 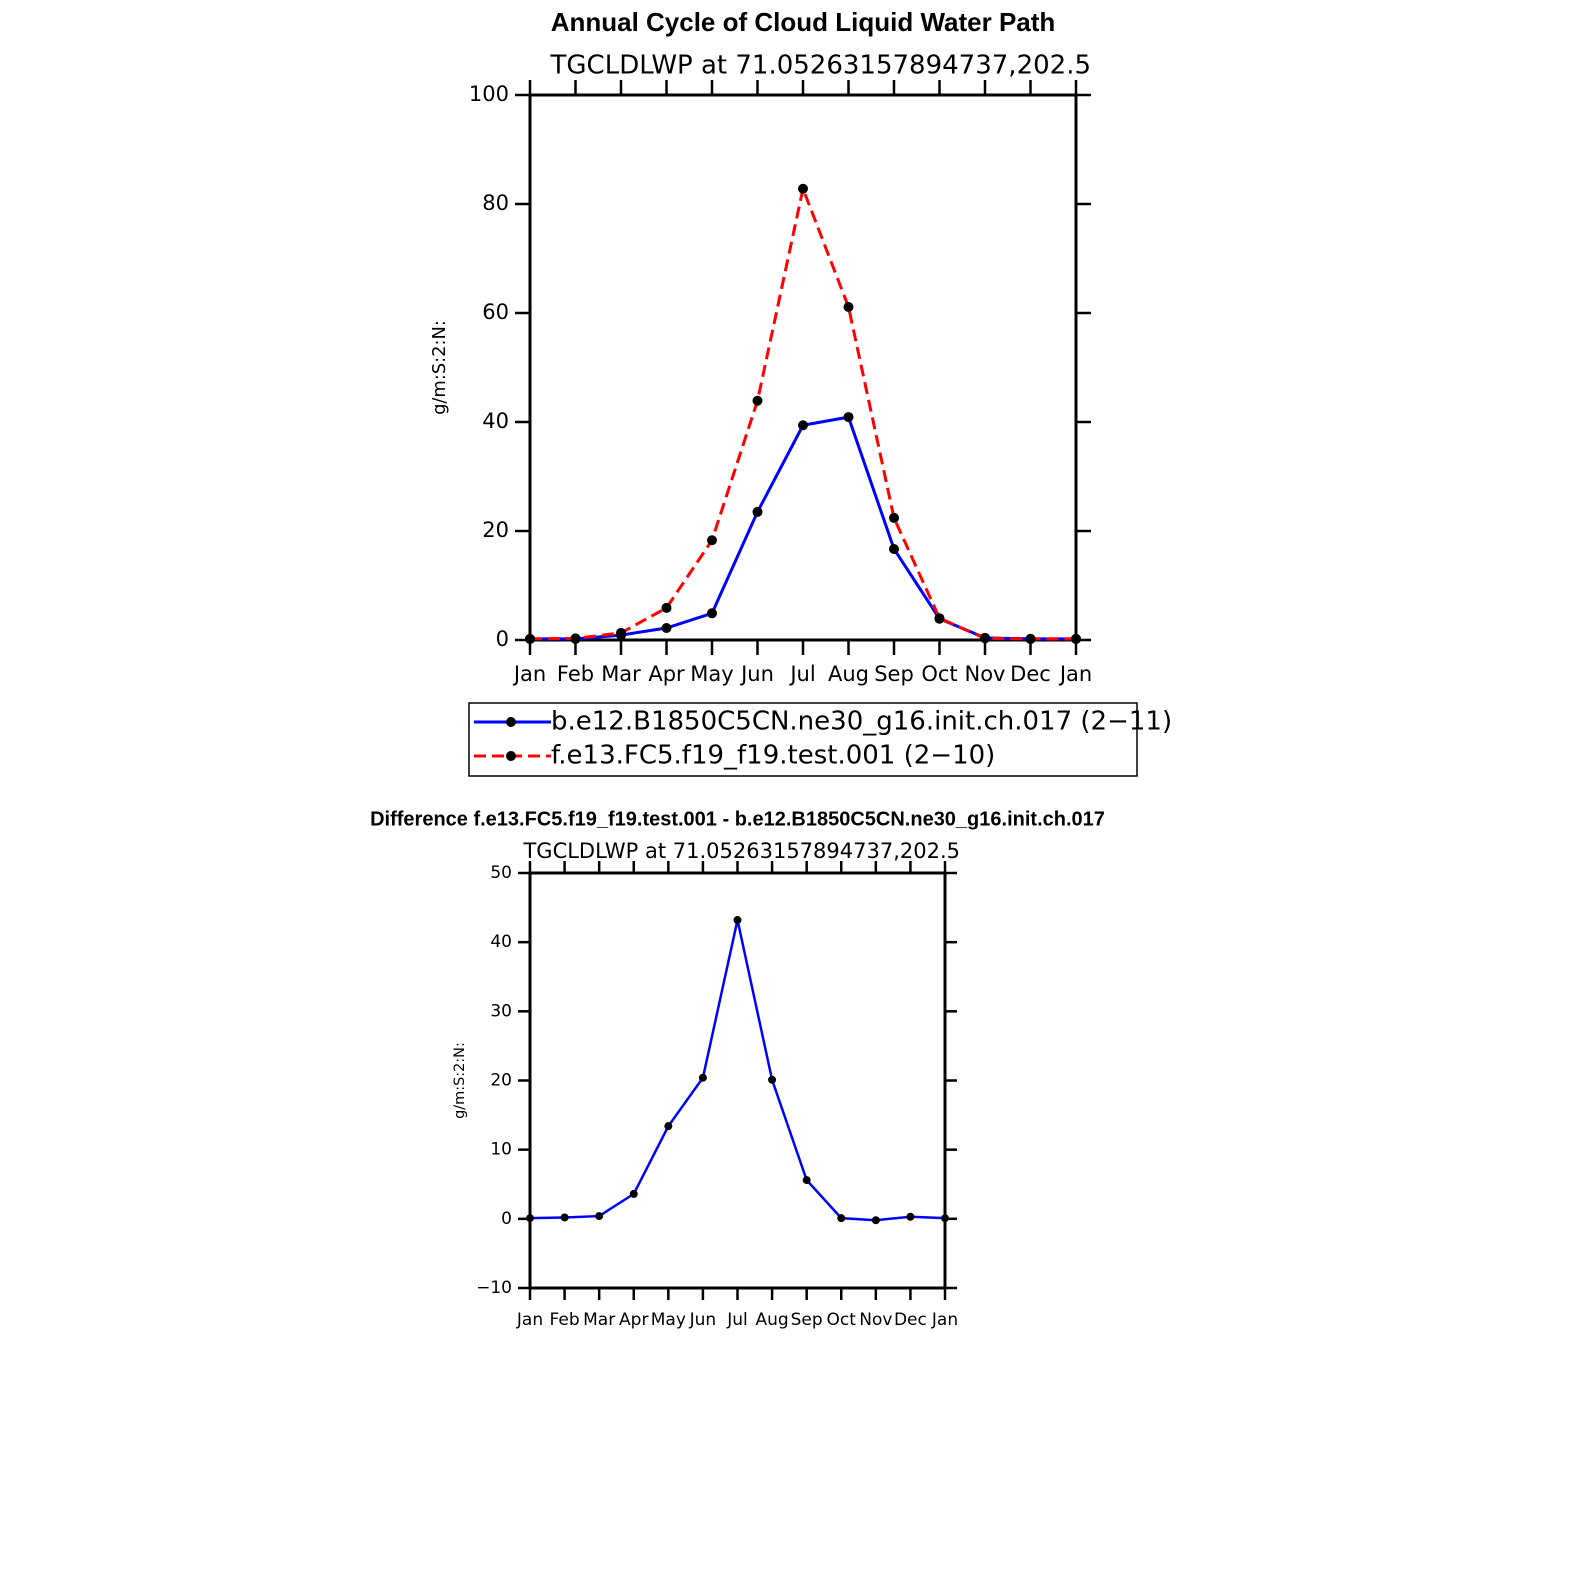 What do you see at coordinates (501, 1150) in the screenshot?
I see `y-tick-label: 10` at bounding box center [501, 1150].